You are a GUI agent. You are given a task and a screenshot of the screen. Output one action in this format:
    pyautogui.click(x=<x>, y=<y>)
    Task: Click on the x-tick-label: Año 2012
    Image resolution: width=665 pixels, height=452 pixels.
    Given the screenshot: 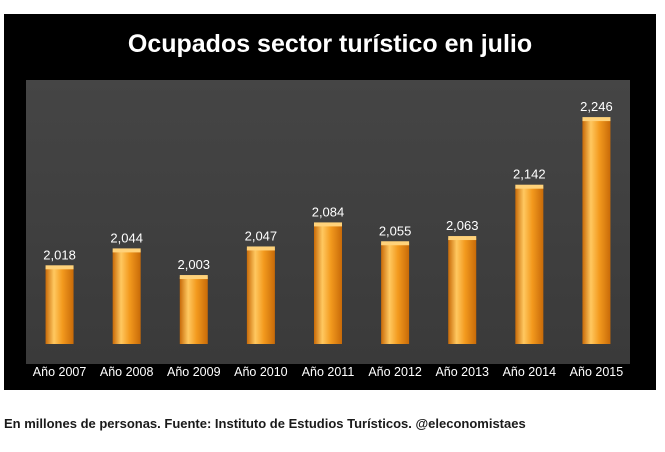 What is the action you would take?
    pyautogui.click(x=395, y=372)
    